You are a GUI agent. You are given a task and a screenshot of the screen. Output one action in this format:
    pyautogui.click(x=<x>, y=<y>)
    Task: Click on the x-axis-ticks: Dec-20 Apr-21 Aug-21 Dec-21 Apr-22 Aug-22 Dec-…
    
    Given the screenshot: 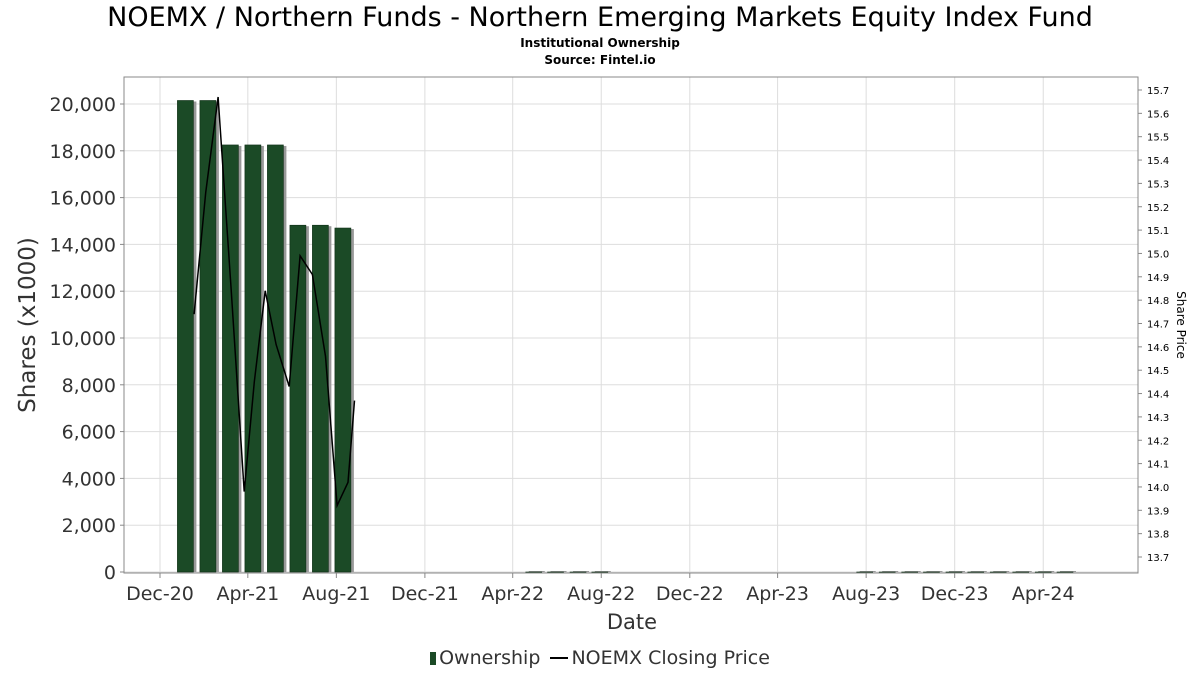 What is the action you would take?
    pyautogui.click(x=600, y=589)
    